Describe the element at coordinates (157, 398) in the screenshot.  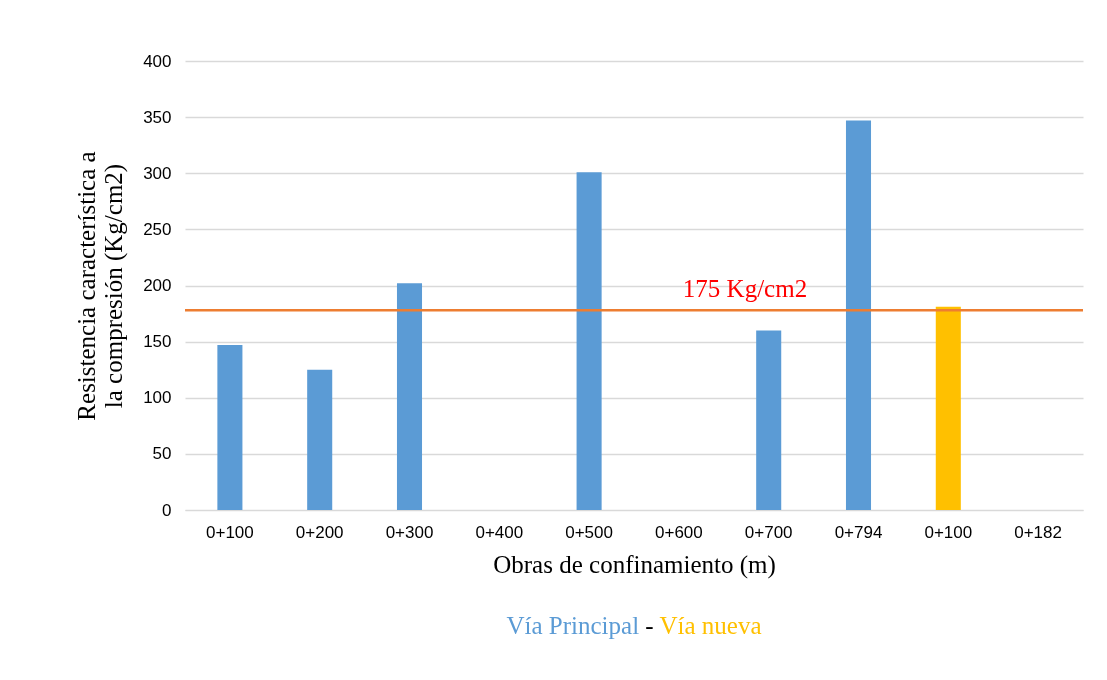
I see `y-tick-label: 100` at that location.